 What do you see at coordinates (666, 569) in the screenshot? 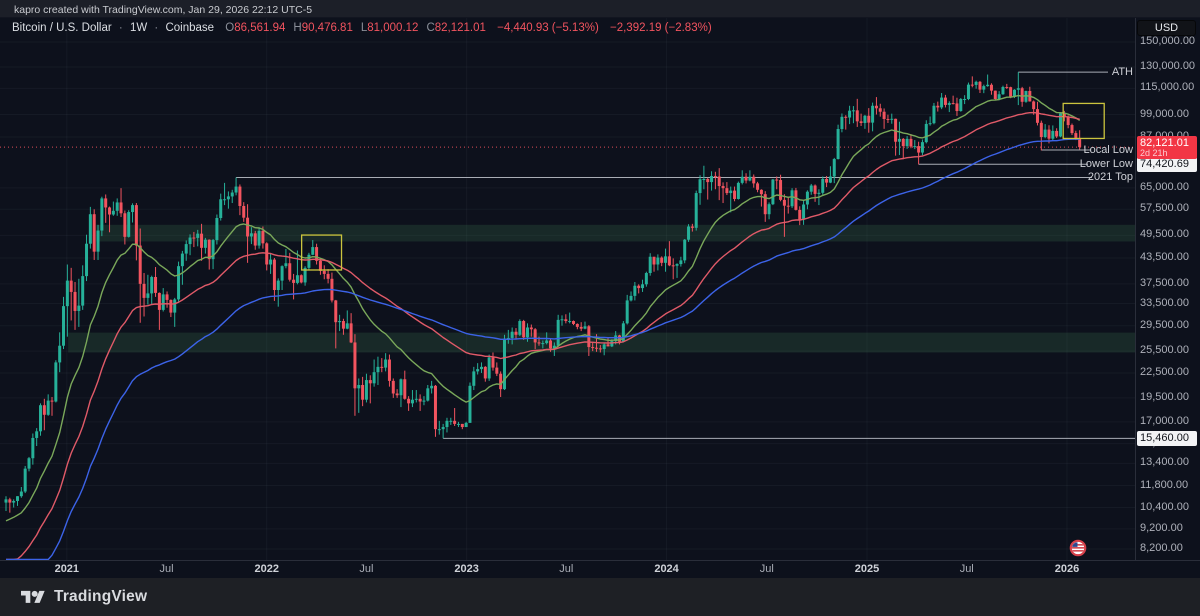
I see `time-axis-tick: 2024` at bounding box center [666, 569].